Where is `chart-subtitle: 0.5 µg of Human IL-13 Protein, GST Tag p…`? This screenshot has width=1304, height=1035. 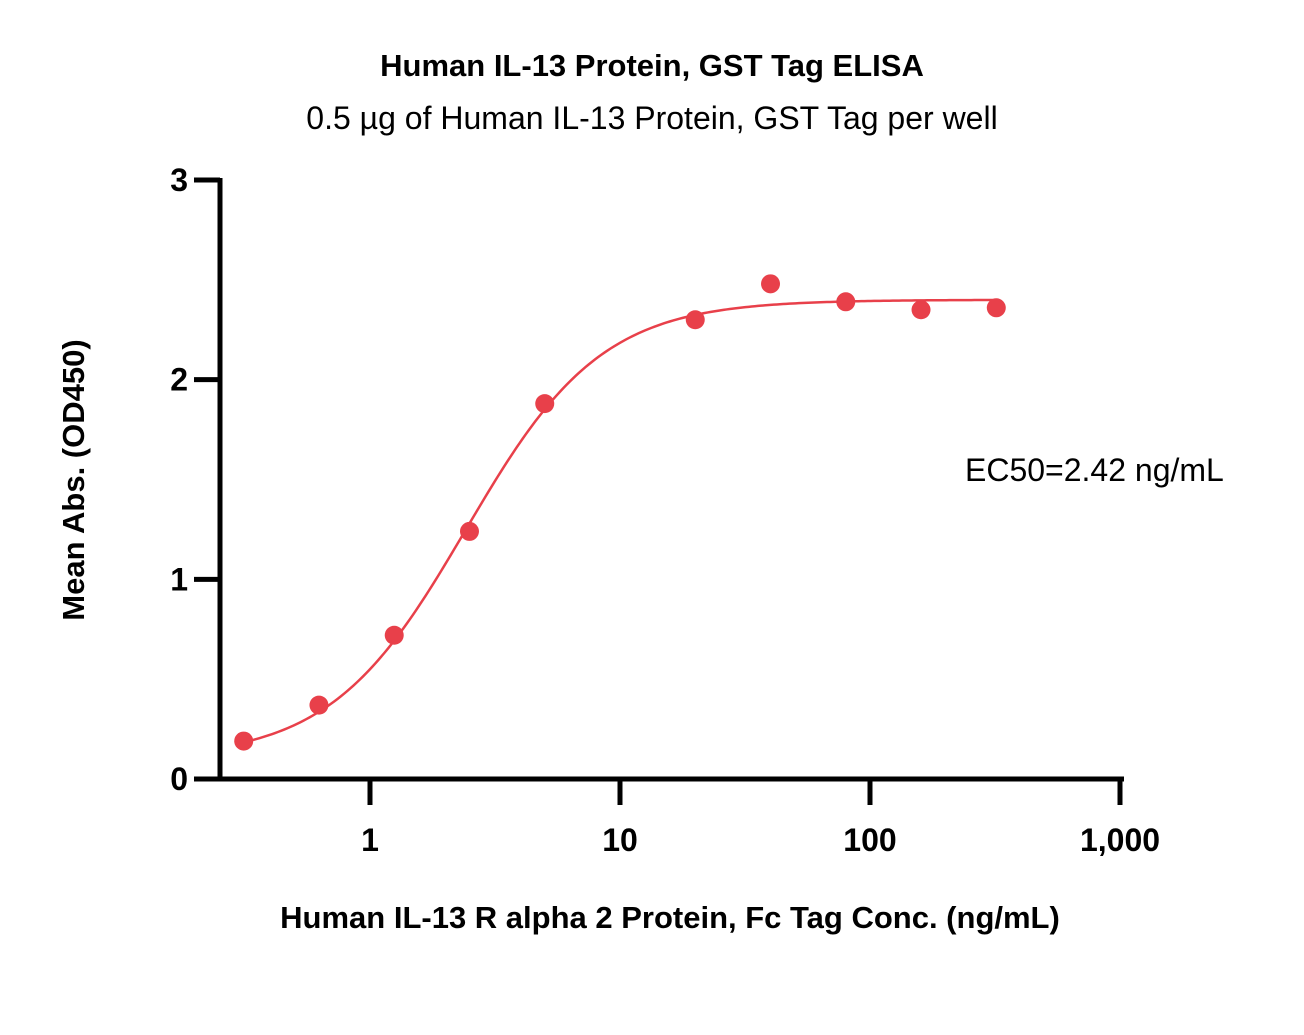
chart-subtitle: 0.5 µg of Human IL-13 Protein, GST Tag p… is located at coordinates (652, 118).